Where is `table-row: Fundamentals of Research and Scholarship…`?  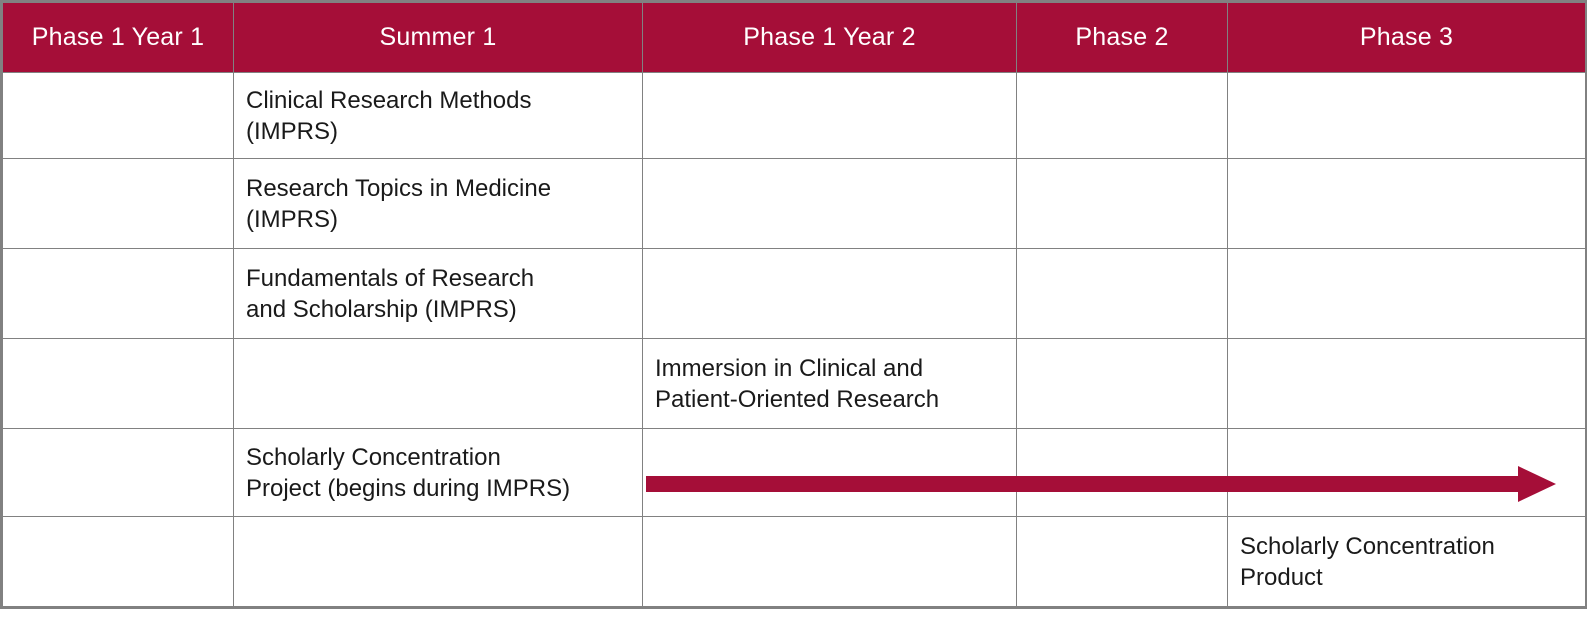 table-row: Fundamentals of Research and Scholarship… is located at coordinates (794, 293).